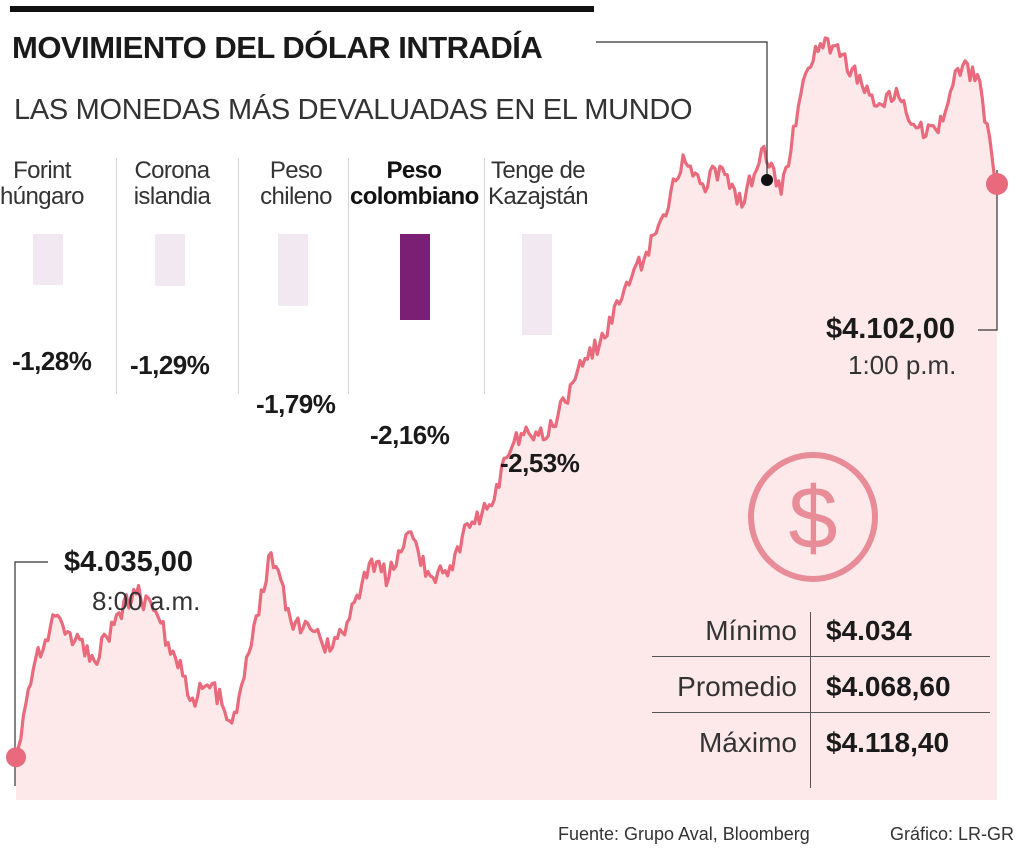 The image size is (1024, 853). Describe the element at coordinates (810, 700) in the screenshot. I see `table-column-divider` at that location.